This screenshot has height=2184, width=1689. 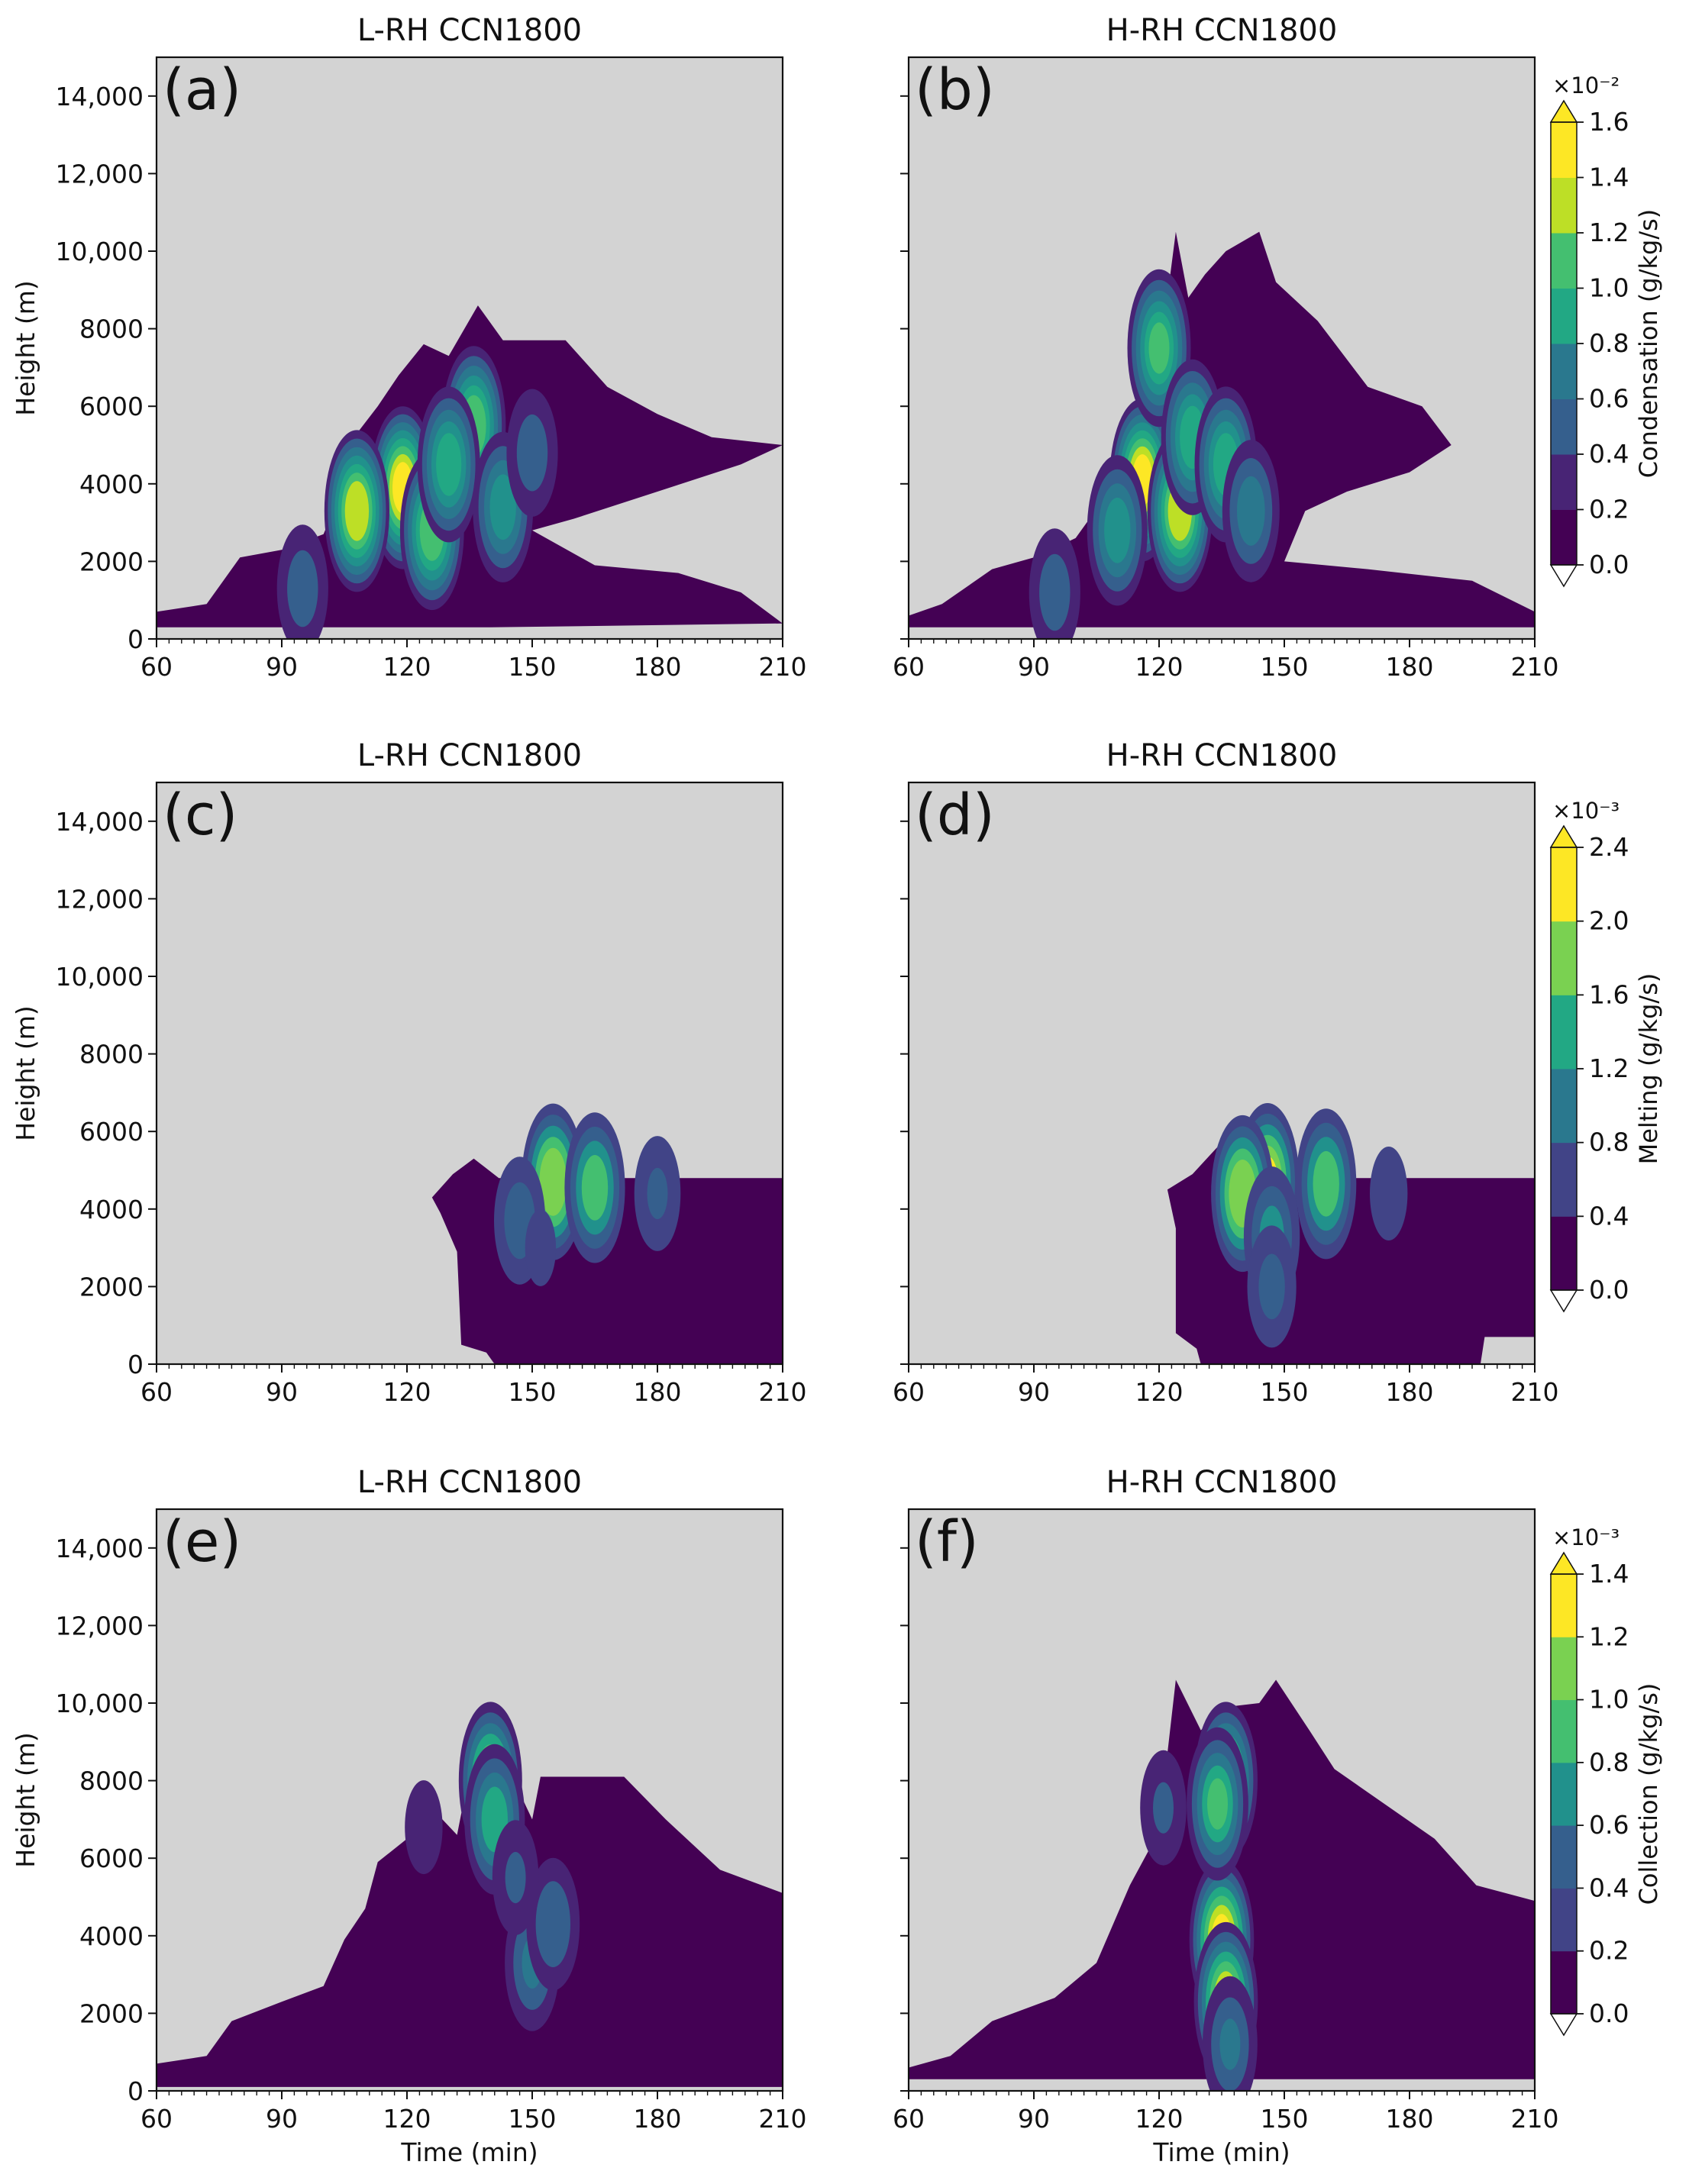 What do you see at coordinates (1648, 1069) in the screenshot?
I see `colorbar-label: Melting (g/kg/s)` at bounding box center [1648, 1069].